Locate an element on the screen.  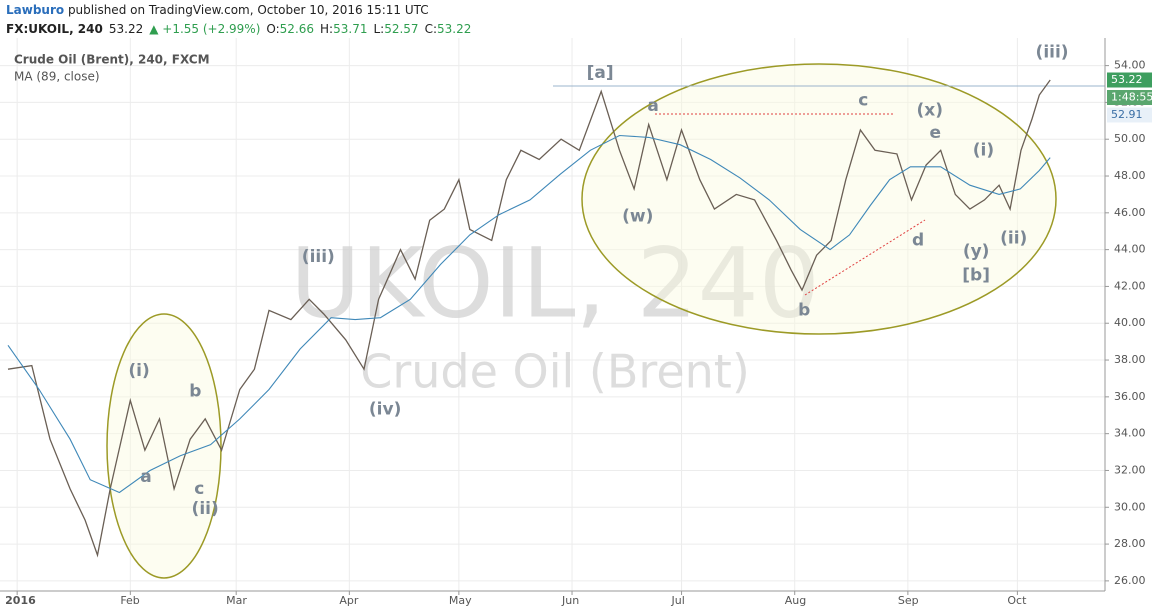
y-tick-label: 28.00 is located at coordinates (1130, 543).